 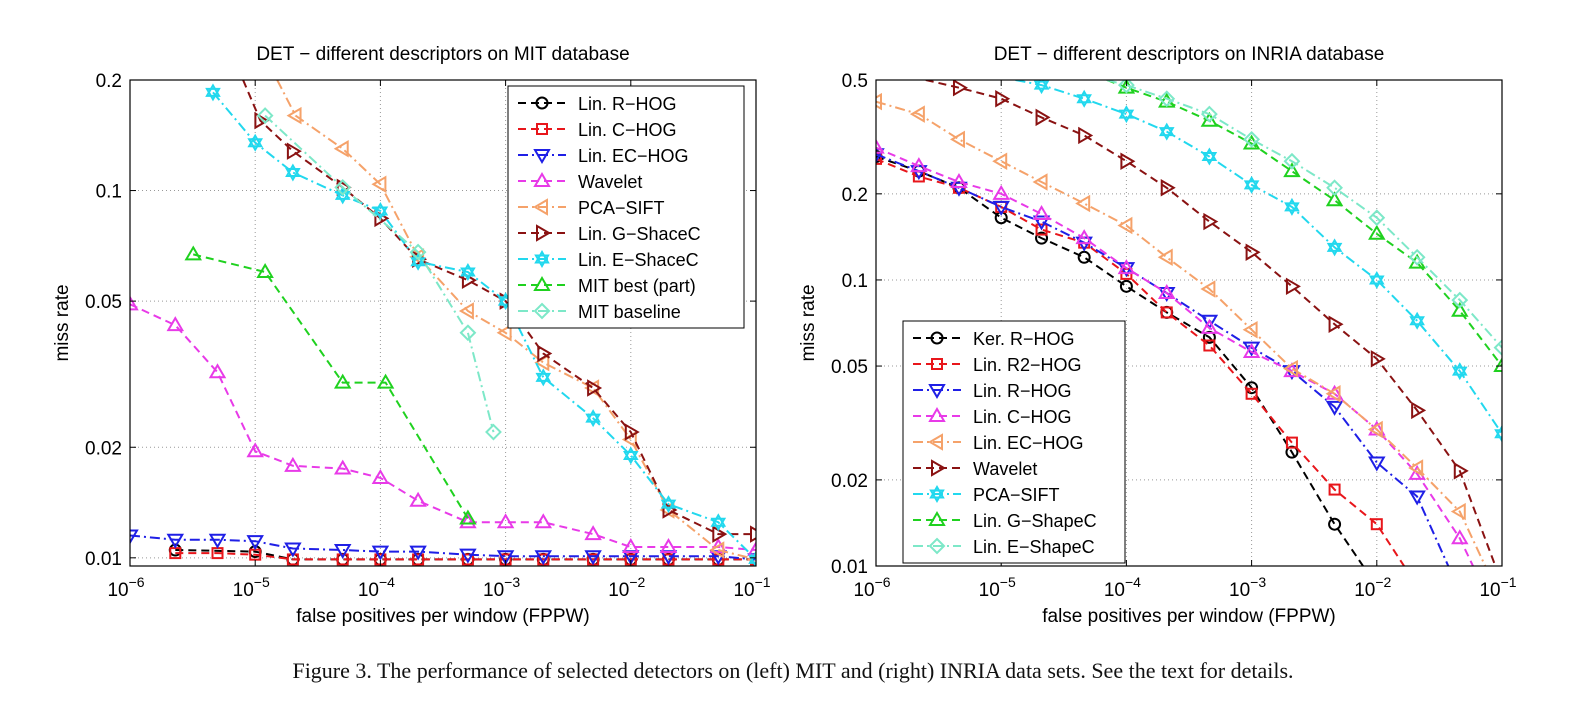 What do you see at coordinates (1024, 339) in the screenshot?
I see `legend-label: Ker. R−HOG` at bounding box center [1024, 339].